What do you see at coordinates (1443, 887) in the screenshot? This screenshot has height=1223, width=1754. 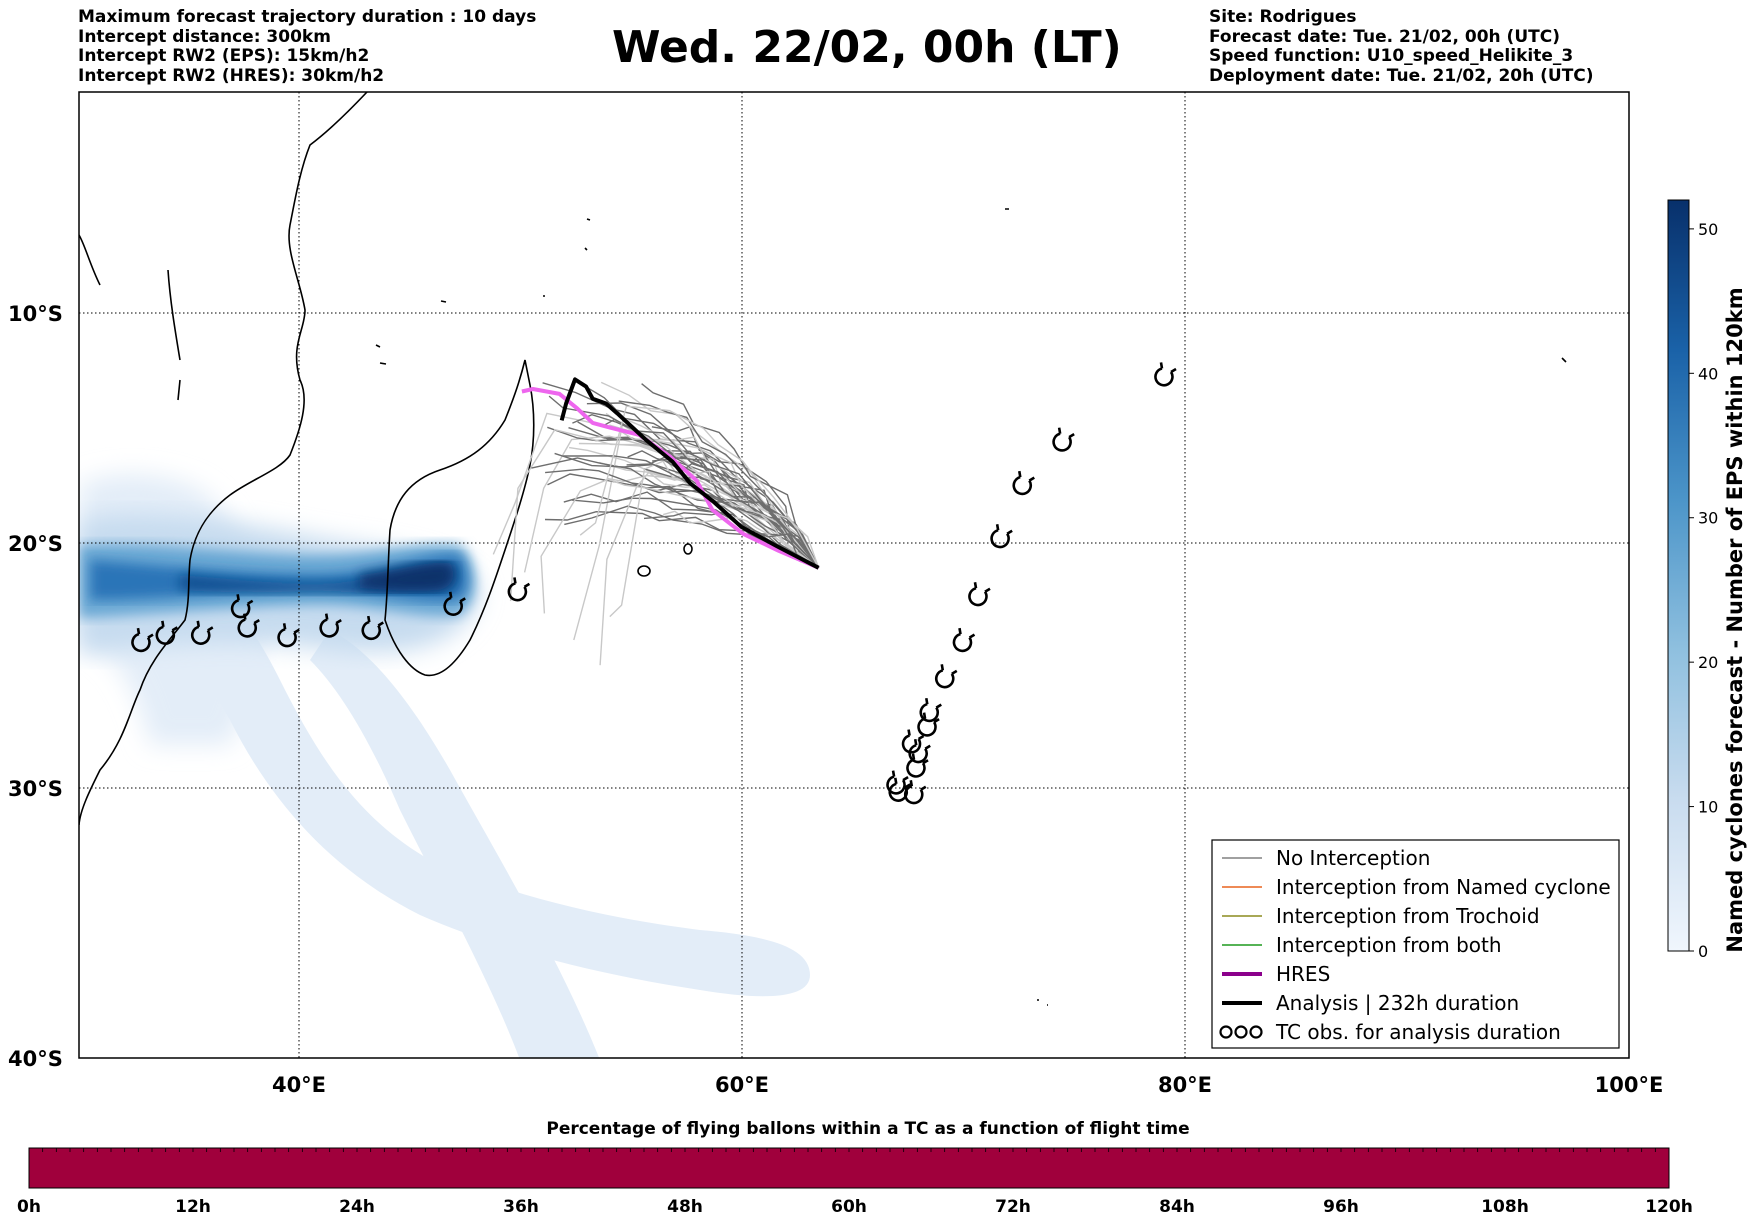 I see `legend-label: Interception from Named cyclone` at bounding box center [1443, 887].